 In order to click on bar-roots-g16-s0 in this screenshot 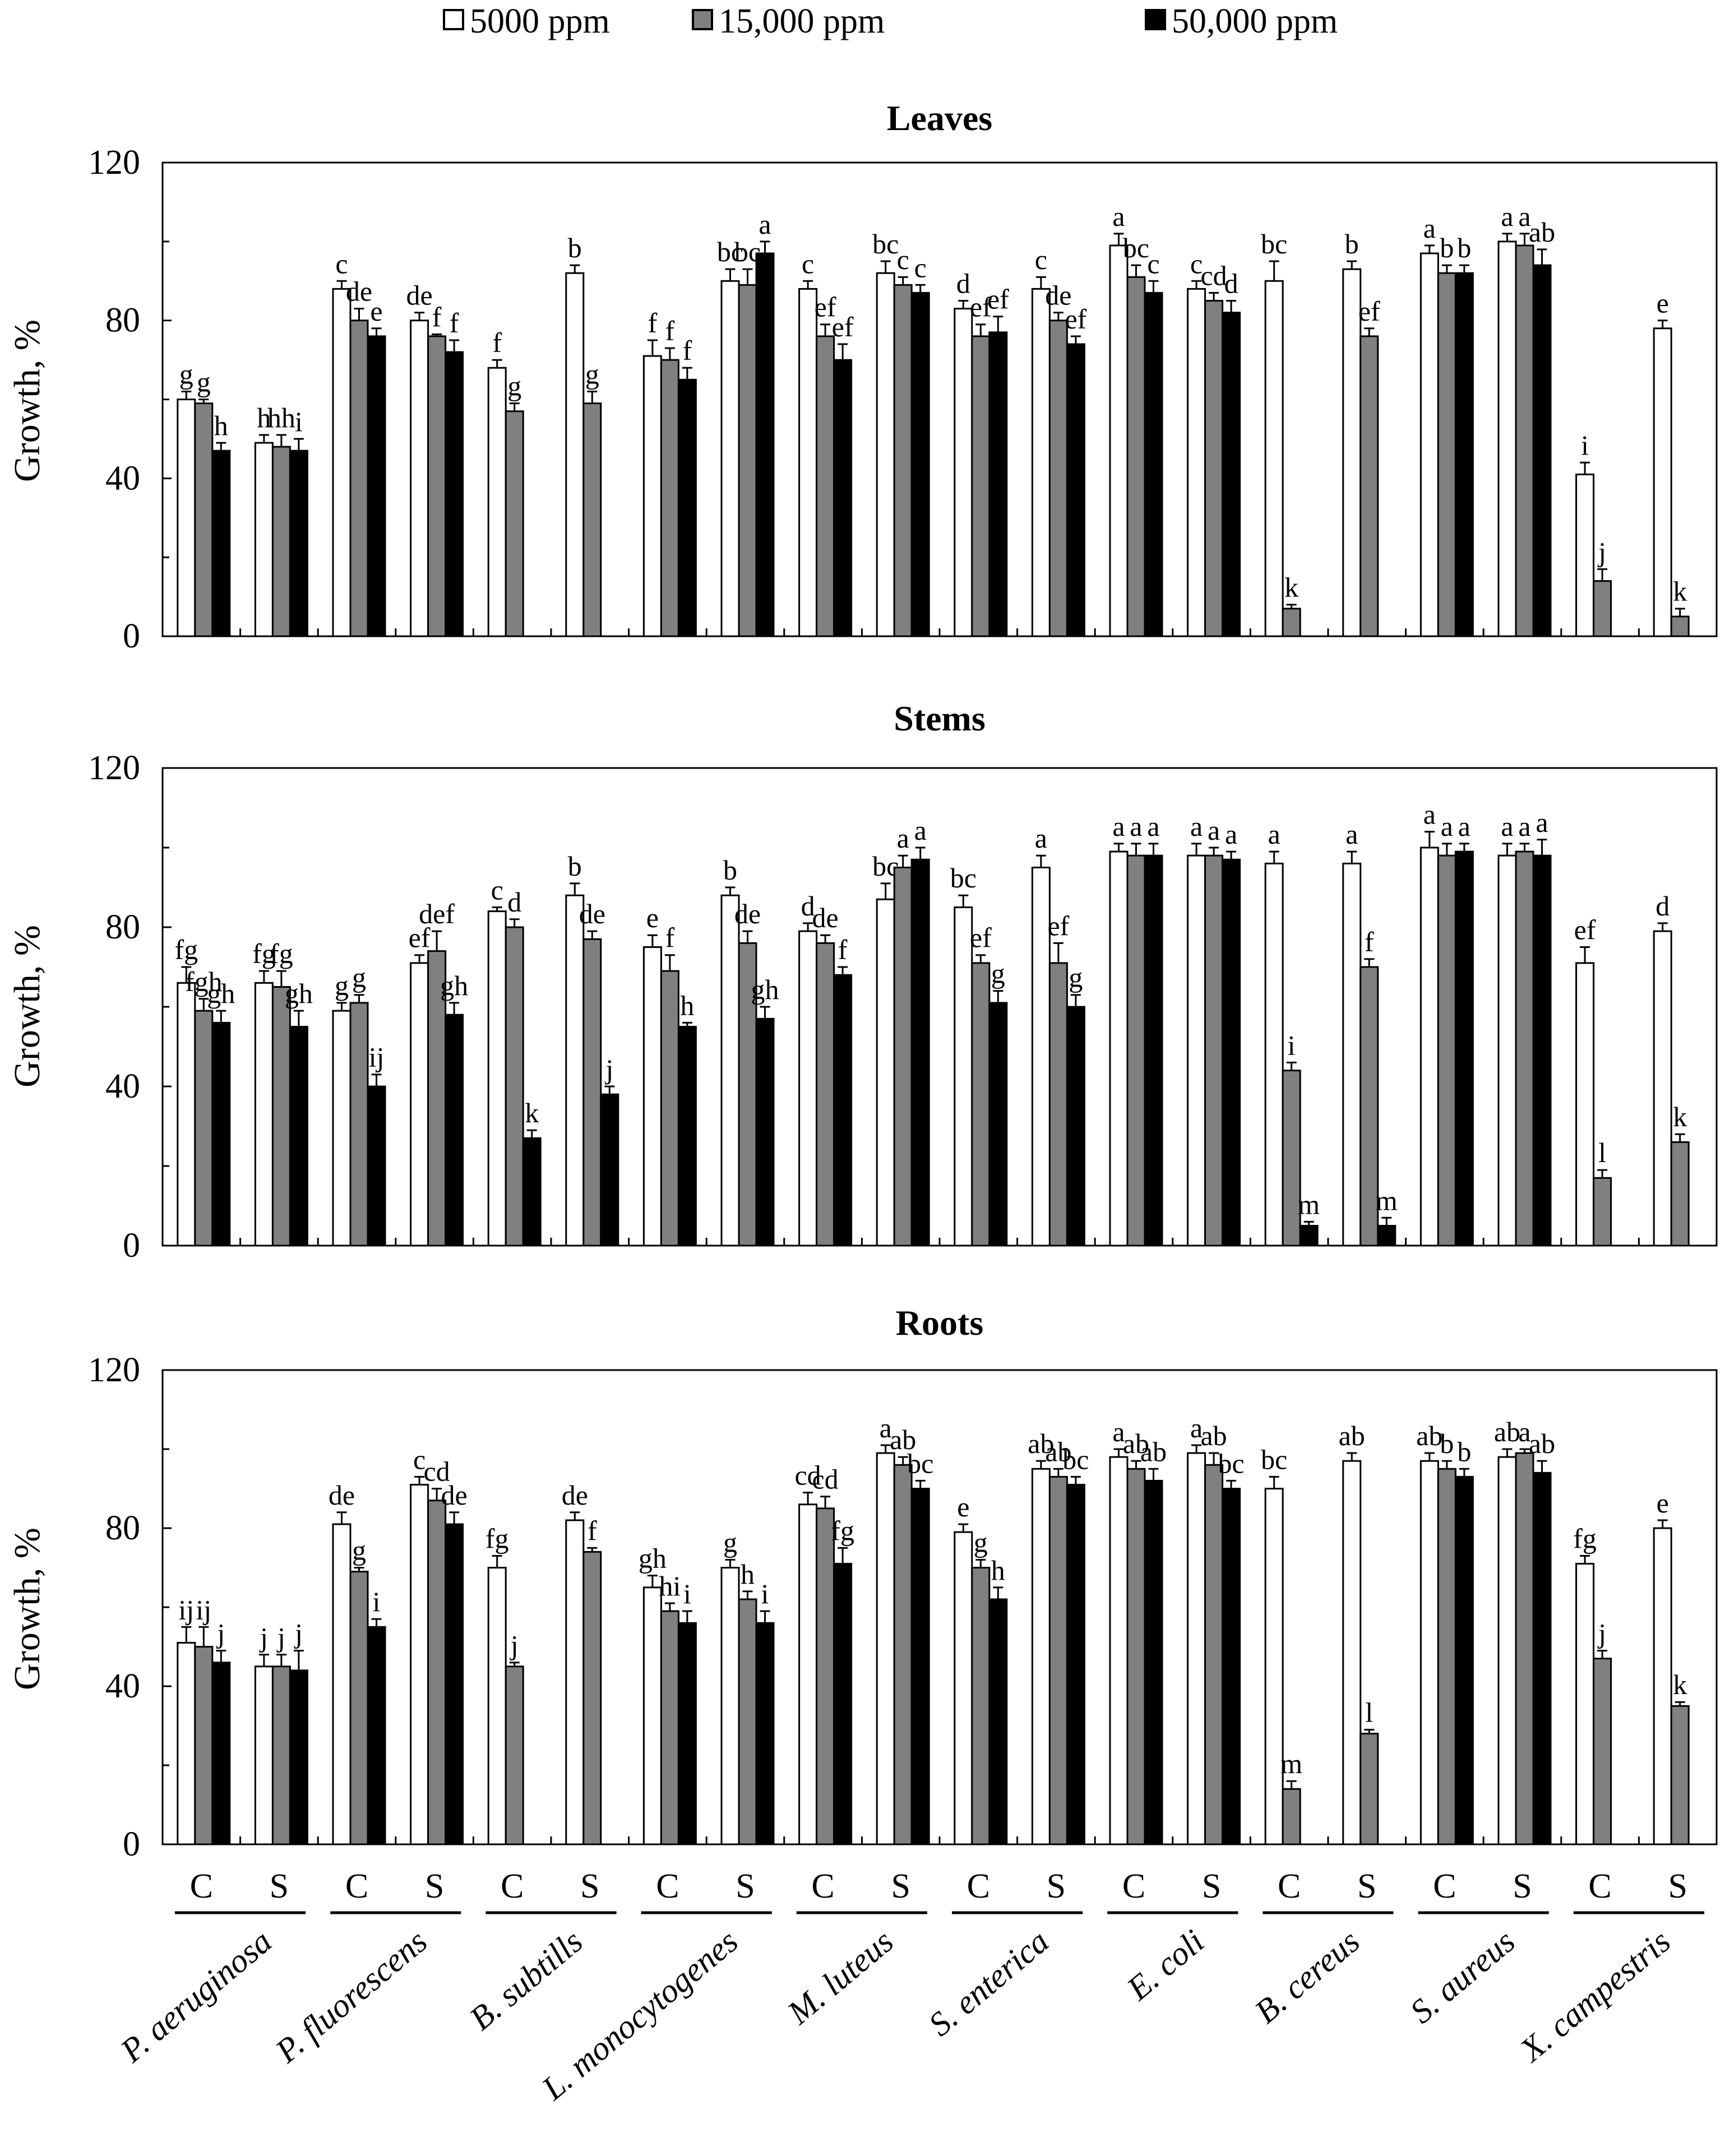, I will do `click(1429, 1652)`.